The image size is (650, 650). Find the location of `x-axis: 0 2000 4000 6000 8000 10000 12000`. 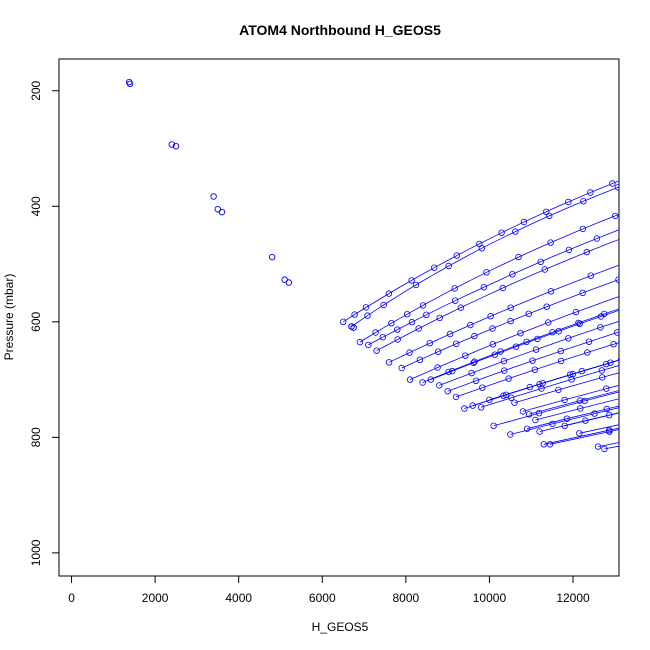

x-axis: 0 2000 4000 6000 8000 10000 12000 is located at coordinates (329, 590).